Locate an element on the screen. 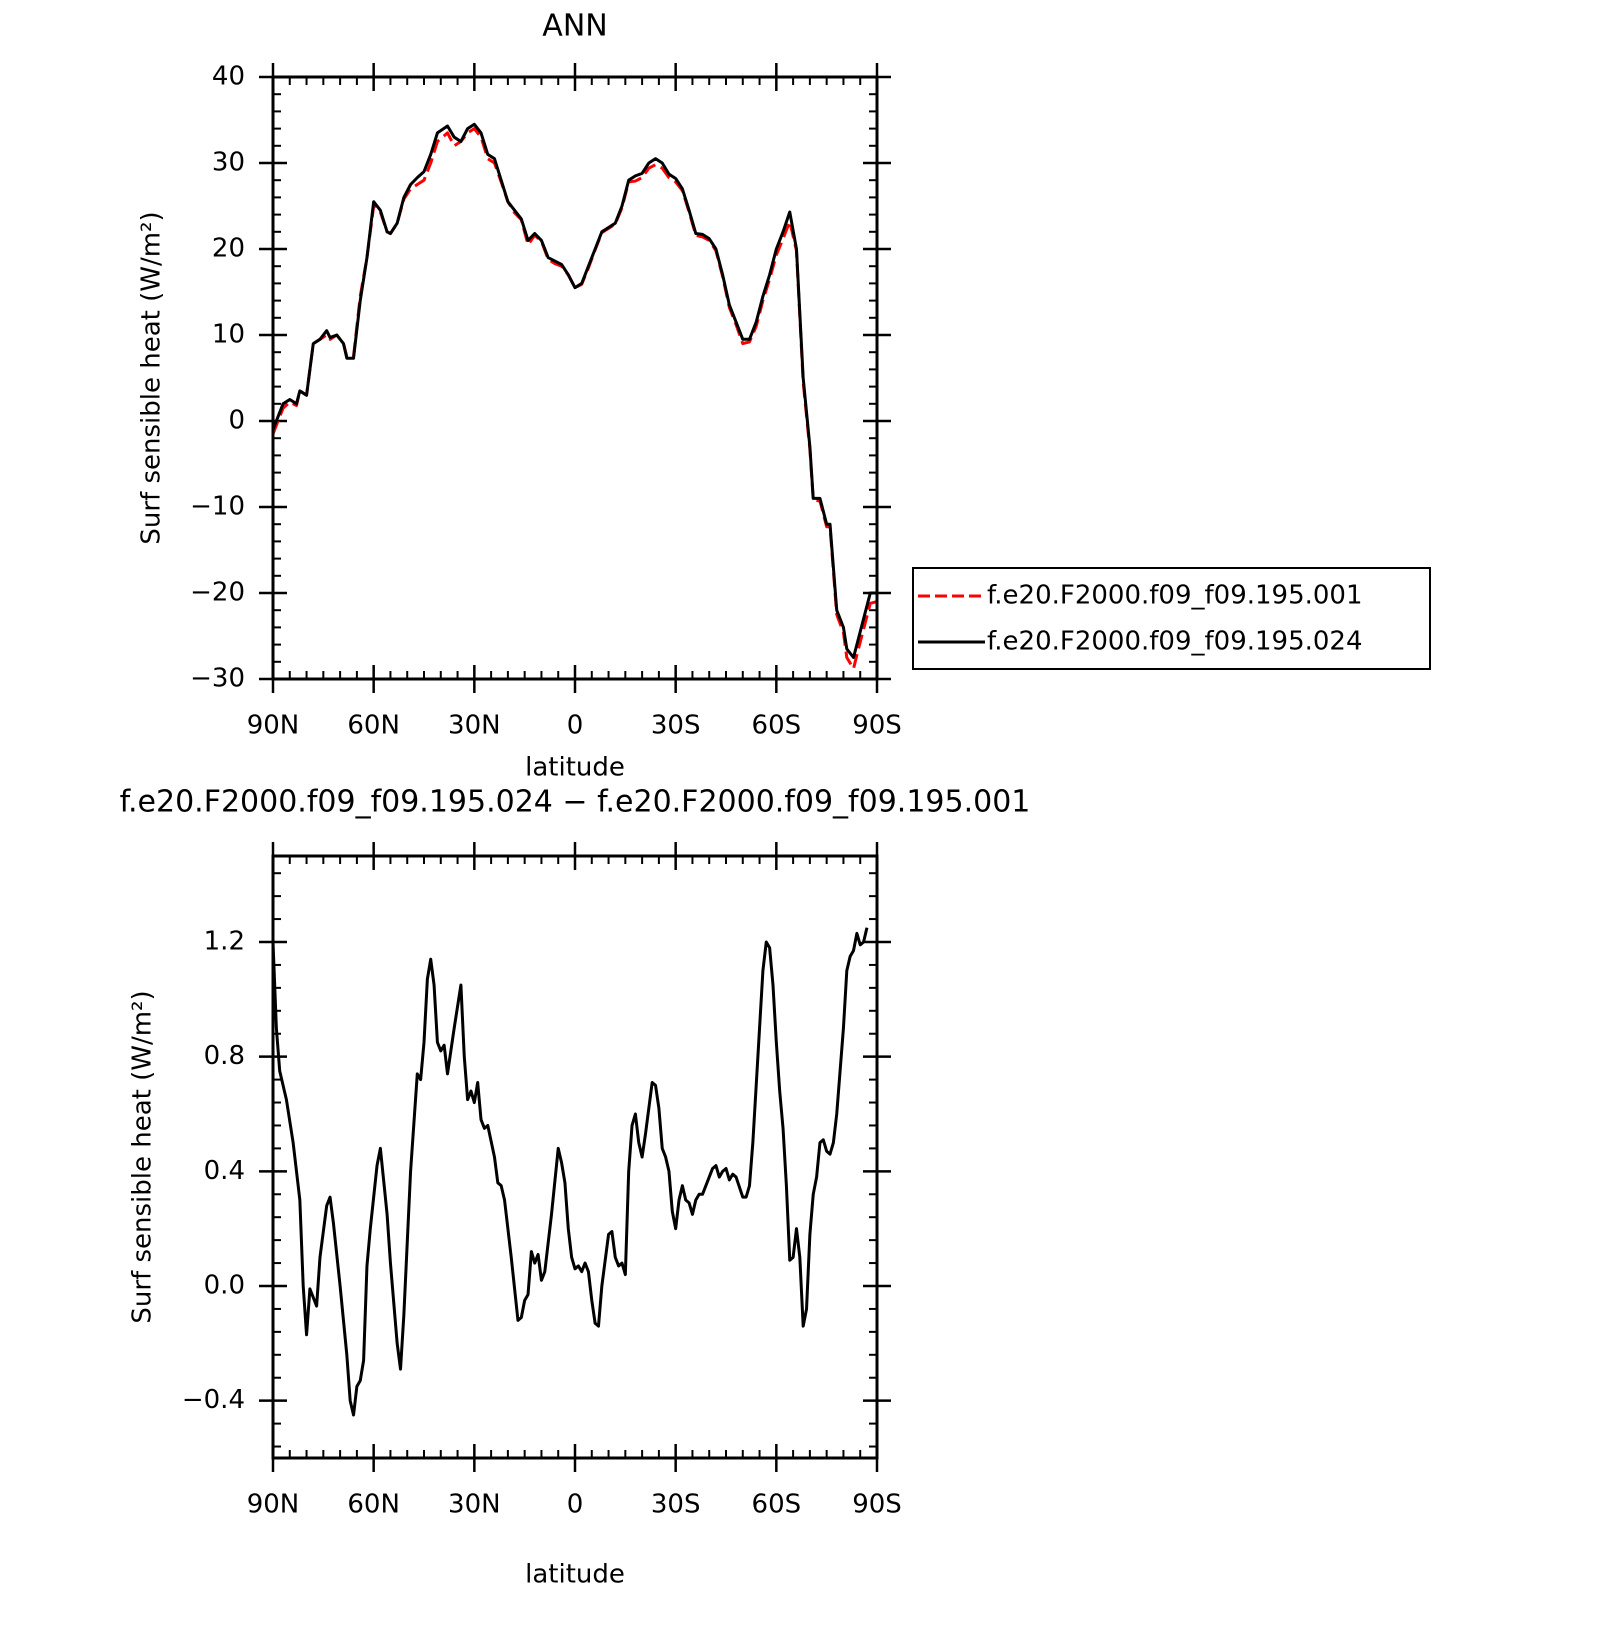 This screenshot has width=1599, height=1635. y-tick-label: −0.4 is located at coordinates (213, 1400).